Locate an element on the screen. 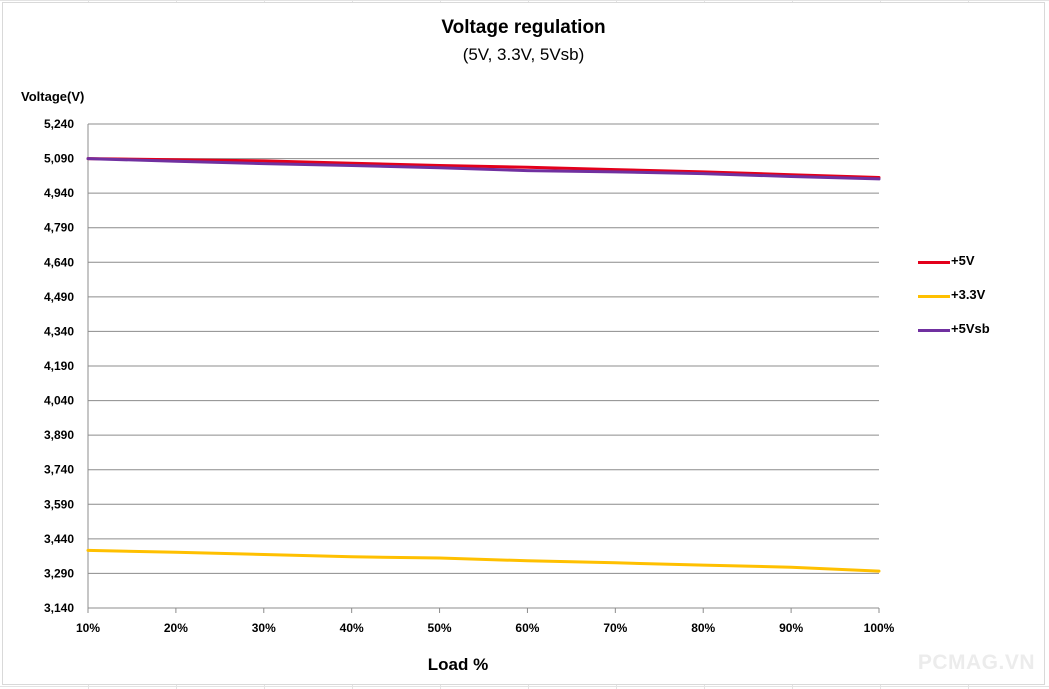 This screenshot has height=689, width=1049. chart-subtitle: (5V, 3.3V, 5Vsb) is located at coordinates (523, 54).